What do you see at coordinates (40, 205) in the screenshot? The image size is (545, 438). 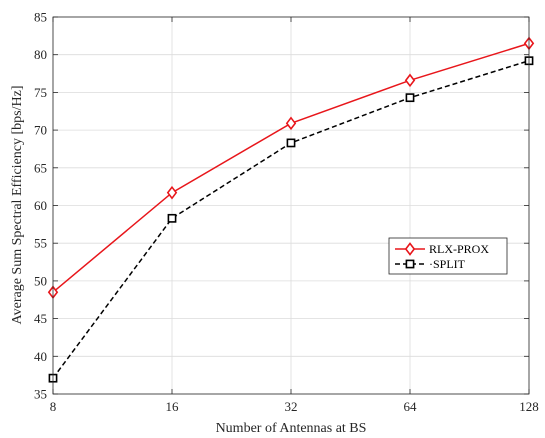 I see `y-tick-label-5: 60` at bounding box center [40, 205].